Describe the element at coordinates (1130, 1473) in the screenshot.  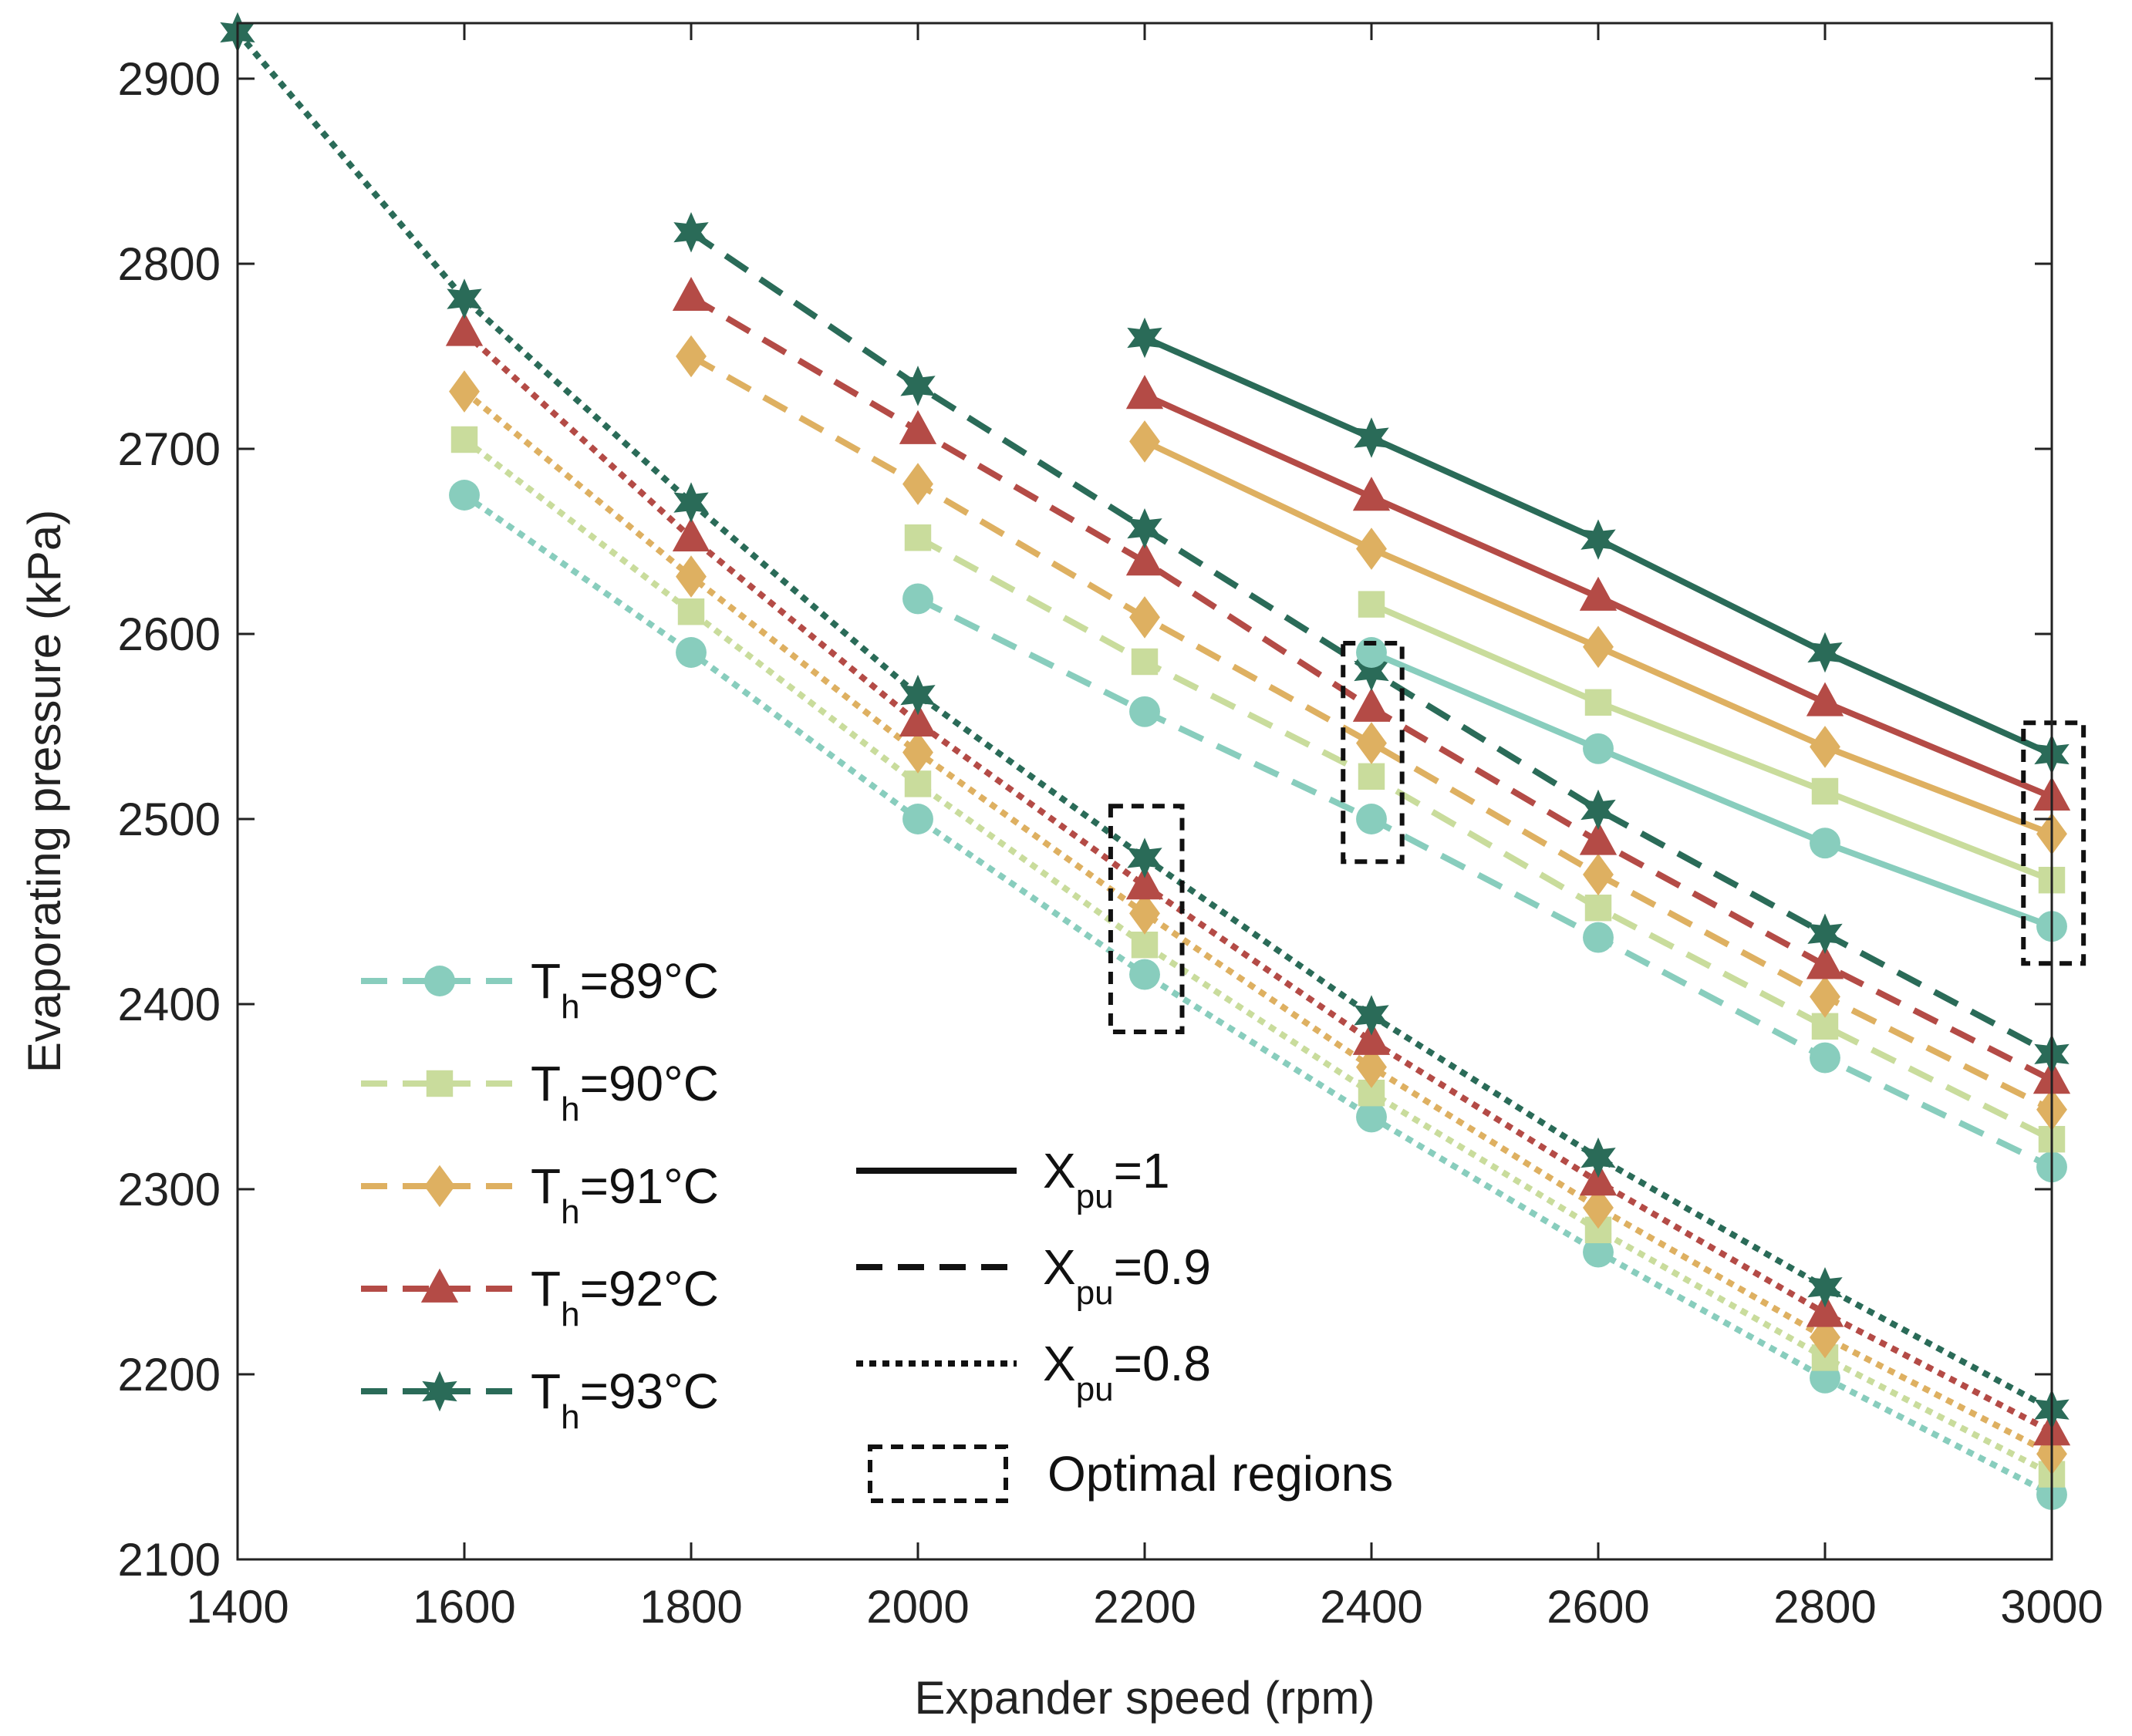
I see `legend-optimal-regions: Optimal regions` at that location.